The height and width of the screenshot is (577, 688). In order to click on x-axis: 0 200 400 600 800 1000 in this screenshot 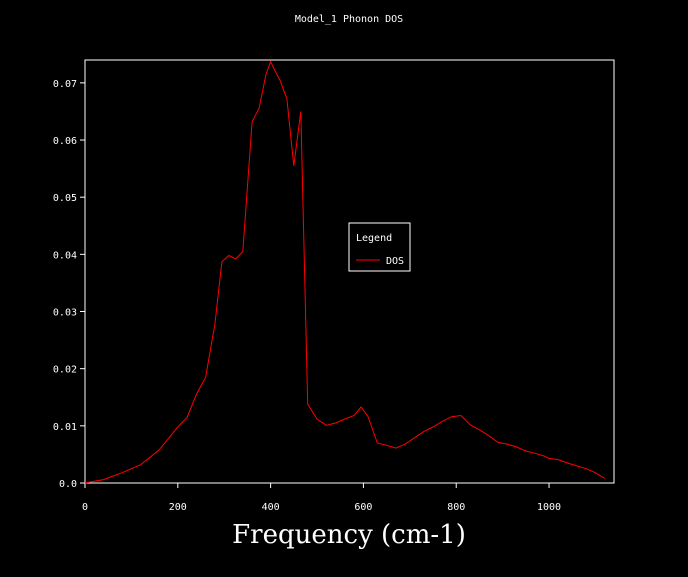, I will do `click(321, 498)`.